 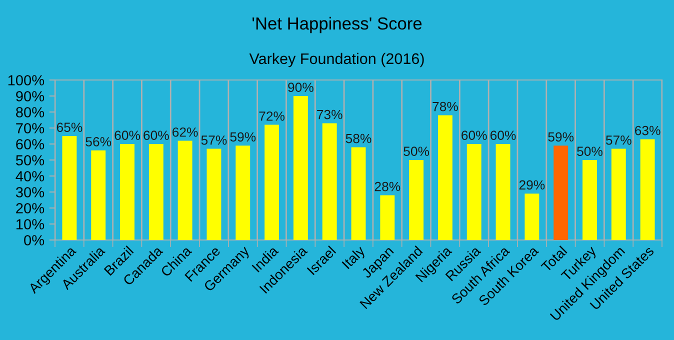 I want to click on y-tick-label: 60%, so click(x=30, y=144).